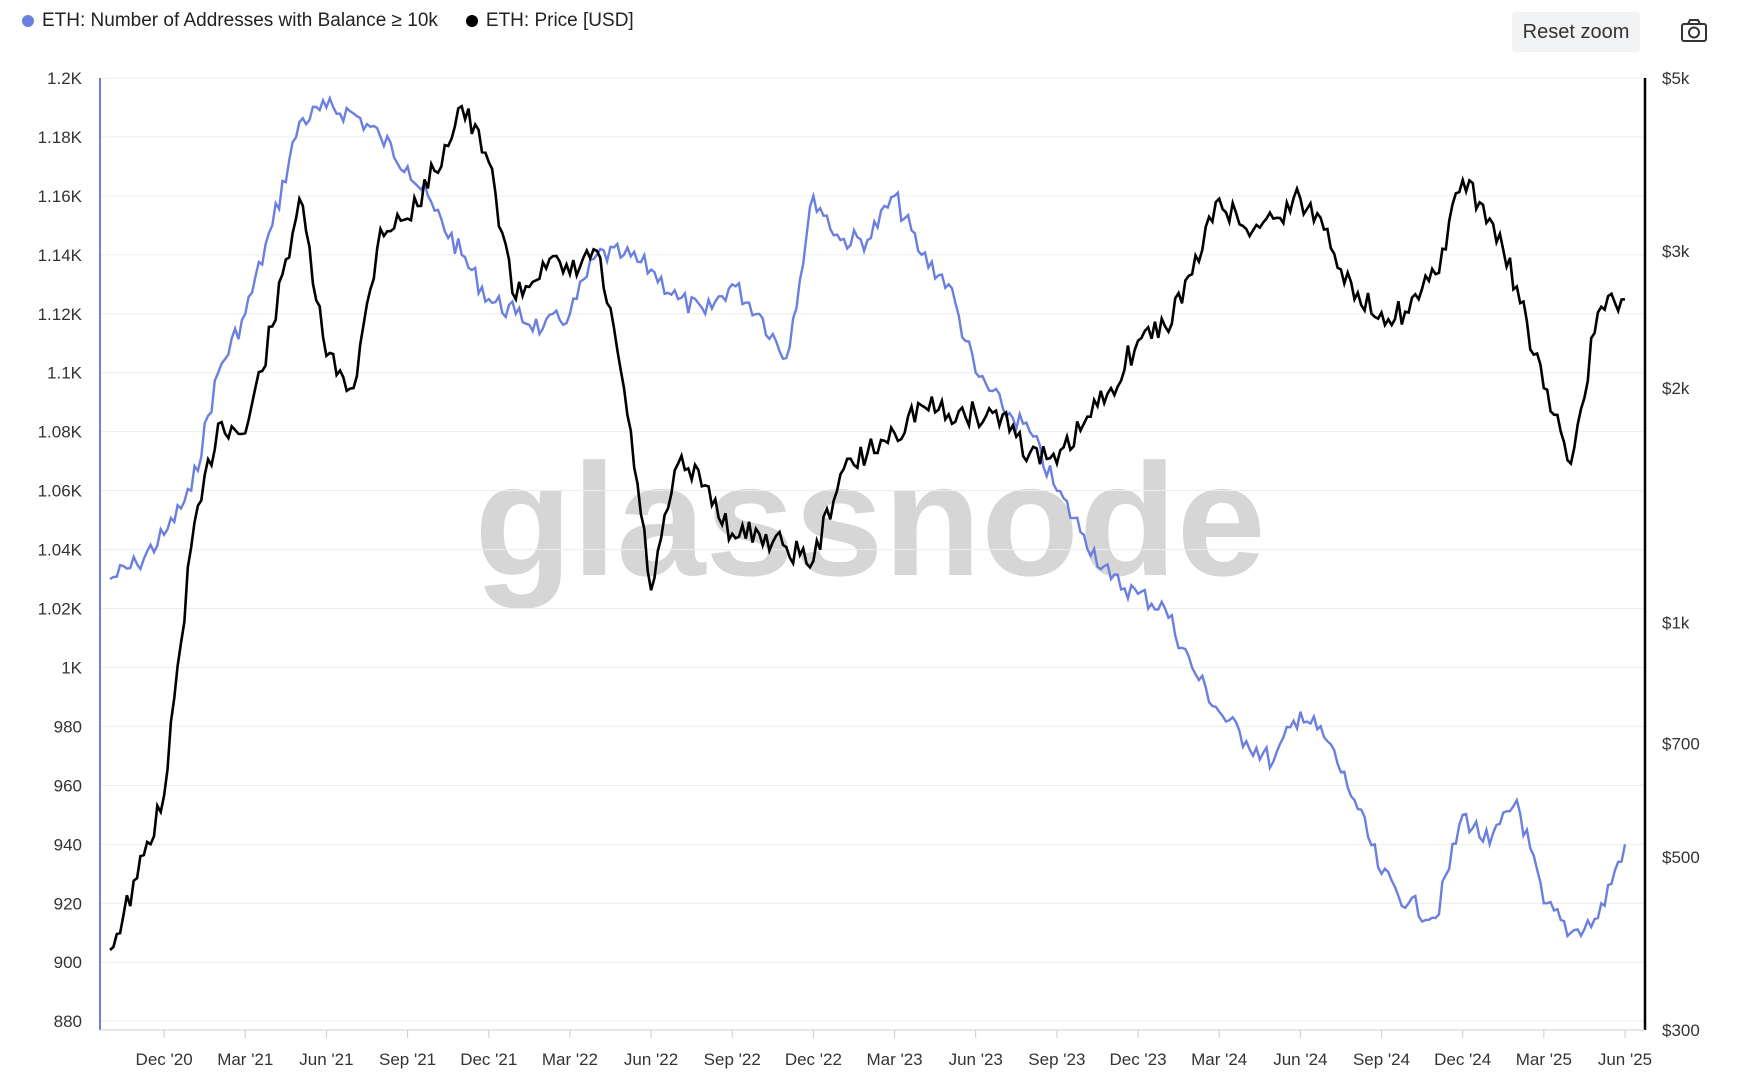 Image resolution: width=1737 pixels, height=1080 pixels. I want to click on left-axis-tick-label: 1.04K, so click(60, 550).